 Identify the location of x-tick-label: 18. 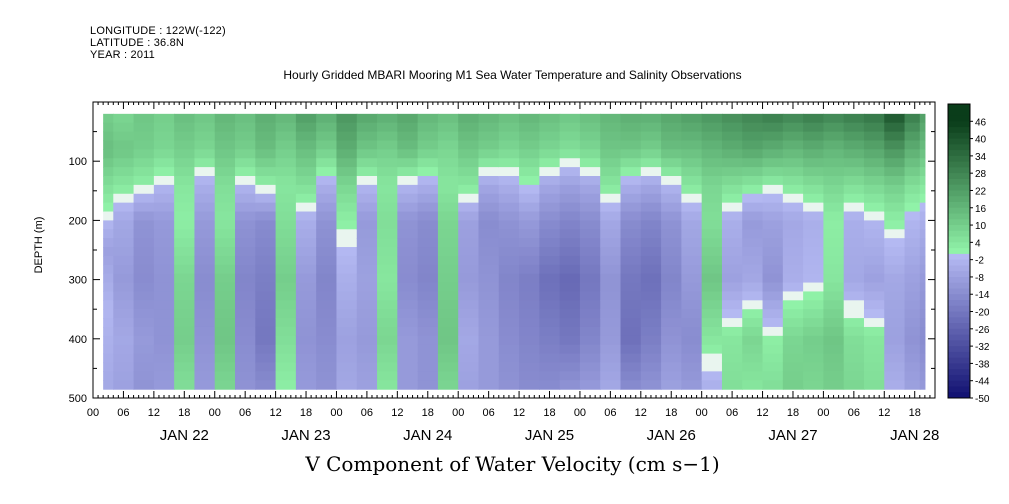
(793, 413).